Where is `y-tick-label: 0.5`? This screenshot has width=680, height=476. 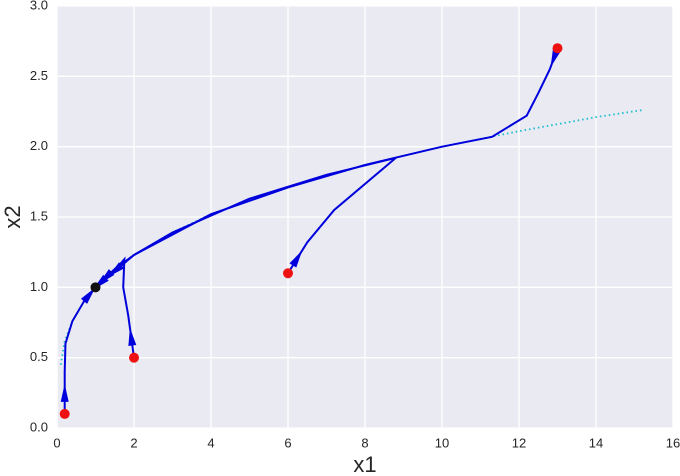 y-tick-label: 0.5 is located at coordinates (39, 356).